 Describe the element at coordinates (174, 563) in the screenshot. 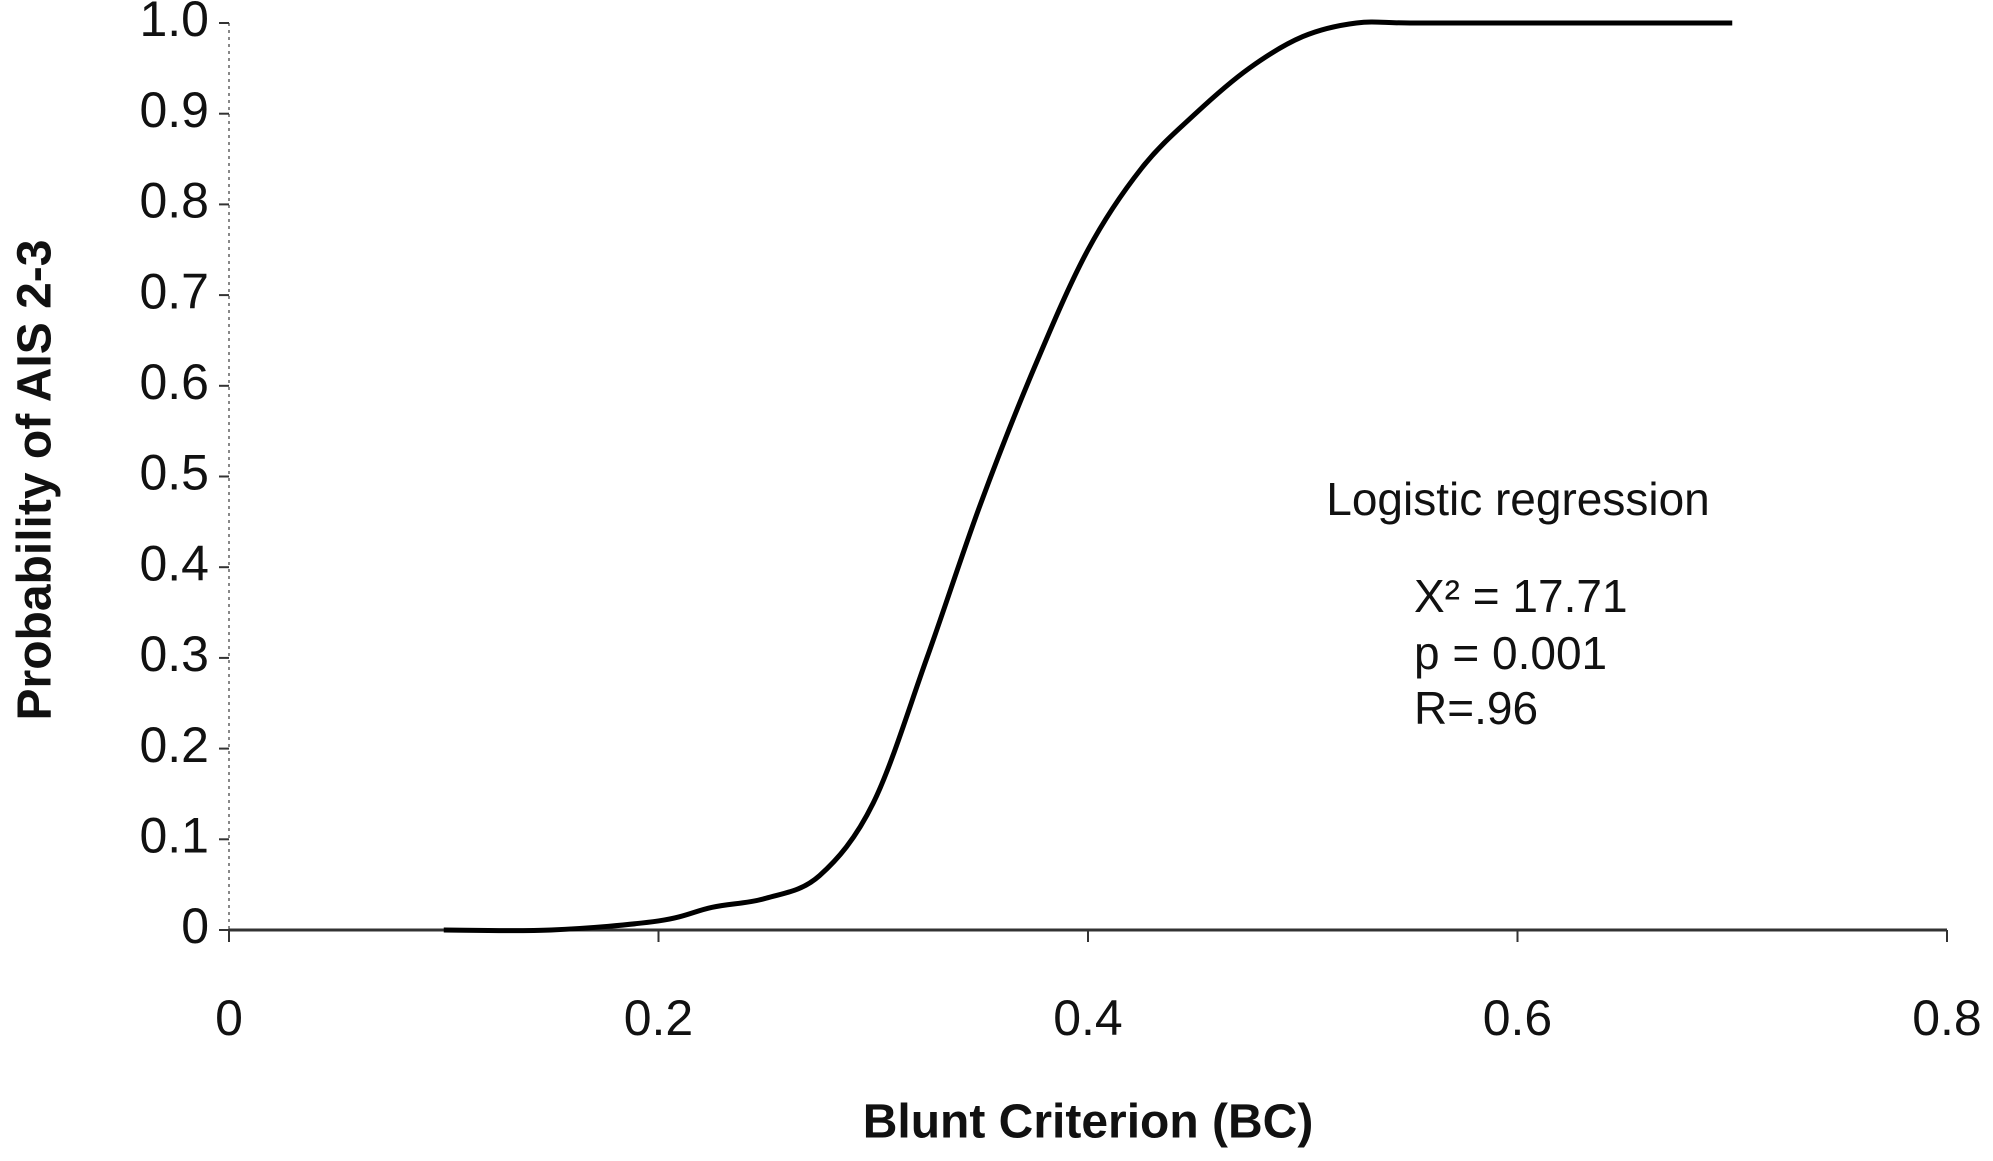

I see `y-tick-label: 0.4` at that location.